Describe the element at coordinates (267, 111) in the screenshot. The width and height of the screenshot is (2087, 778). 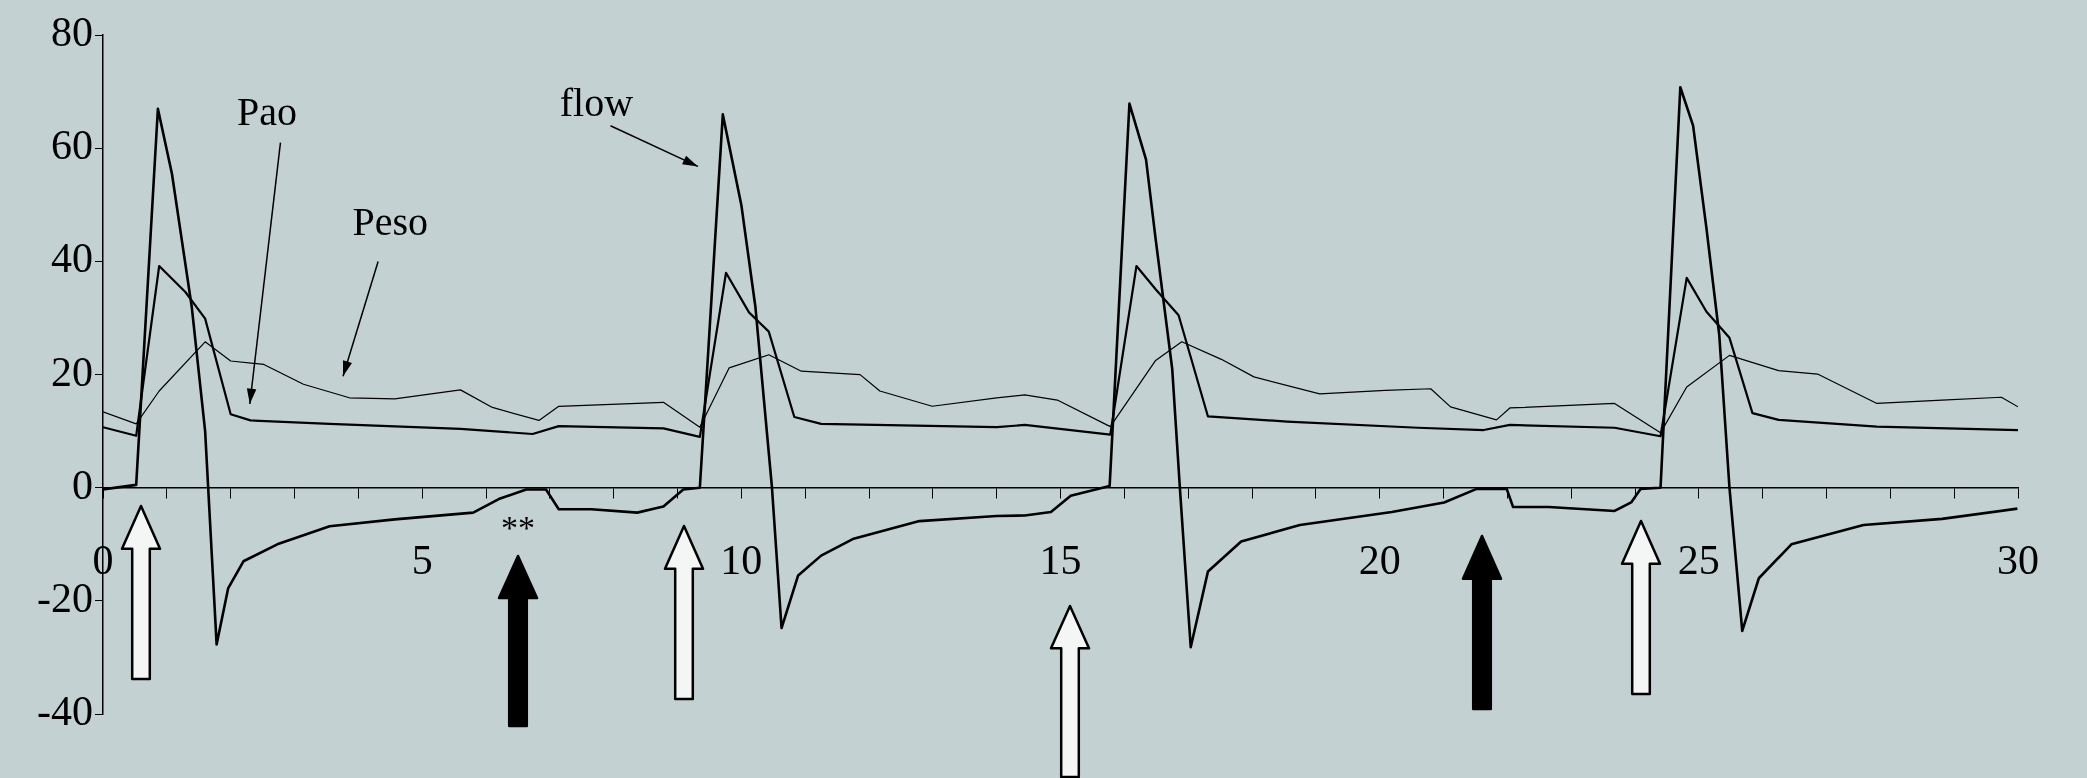
I see `text: Pao` at that location.